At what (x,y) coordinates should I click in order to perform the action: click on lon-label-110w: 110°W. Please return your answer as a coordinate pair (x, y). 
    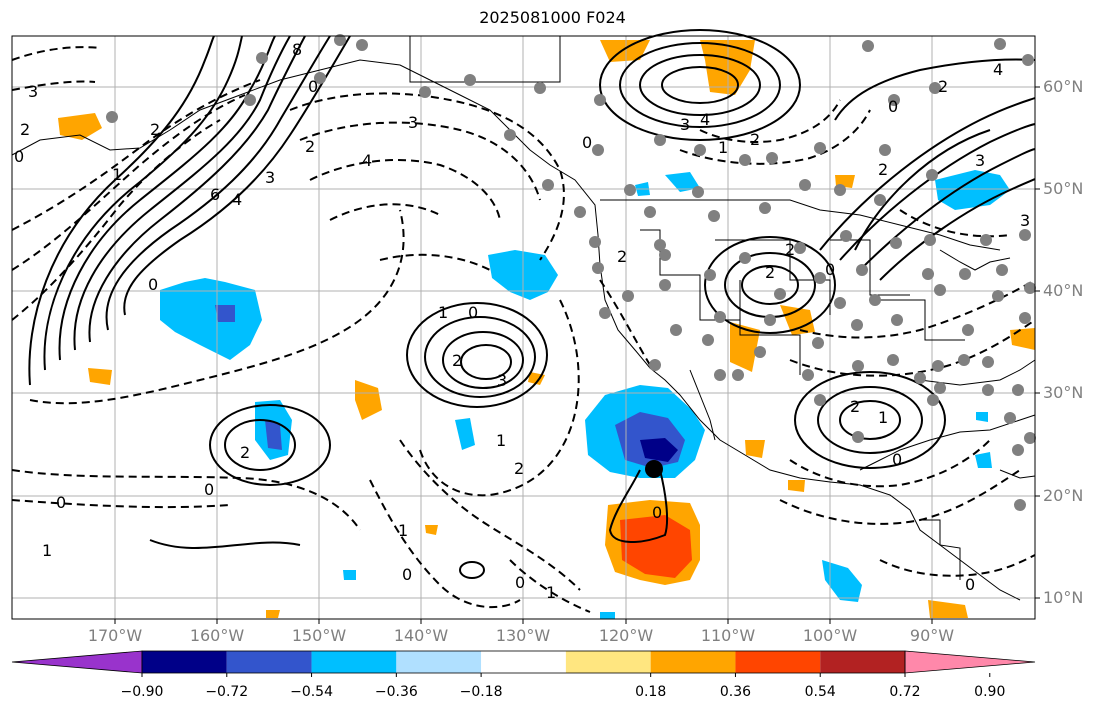
    Looking at the image, I should click on (728, 635).